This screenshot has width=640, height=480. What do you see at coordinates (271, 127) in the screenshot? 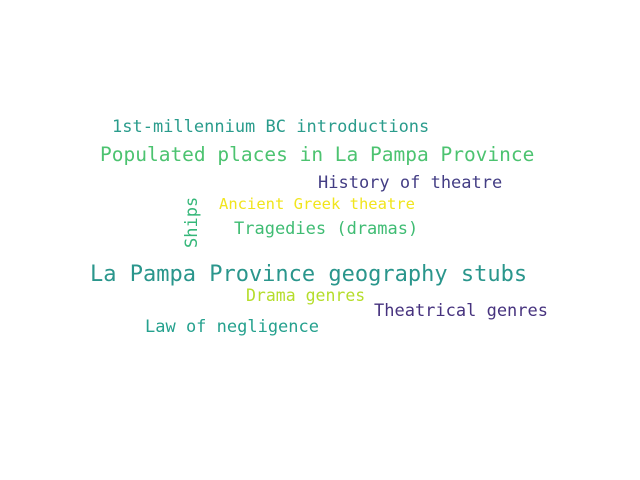
I see `word-1st-millennium-bc-introductions: 1st-millennium BC introductions` at bounding box center [271, 127].